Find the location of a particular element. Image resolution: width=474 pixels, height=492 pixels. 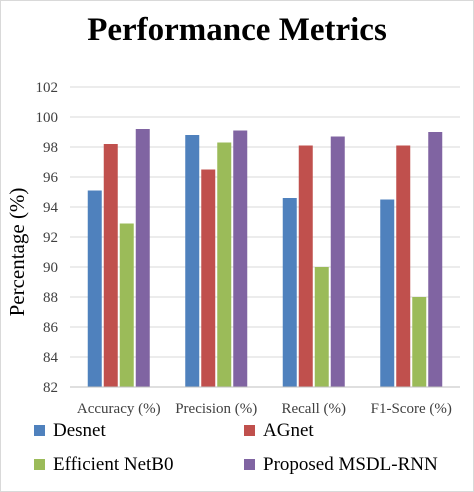

y-tick-label: 102 is located at coordinates (47, 88).